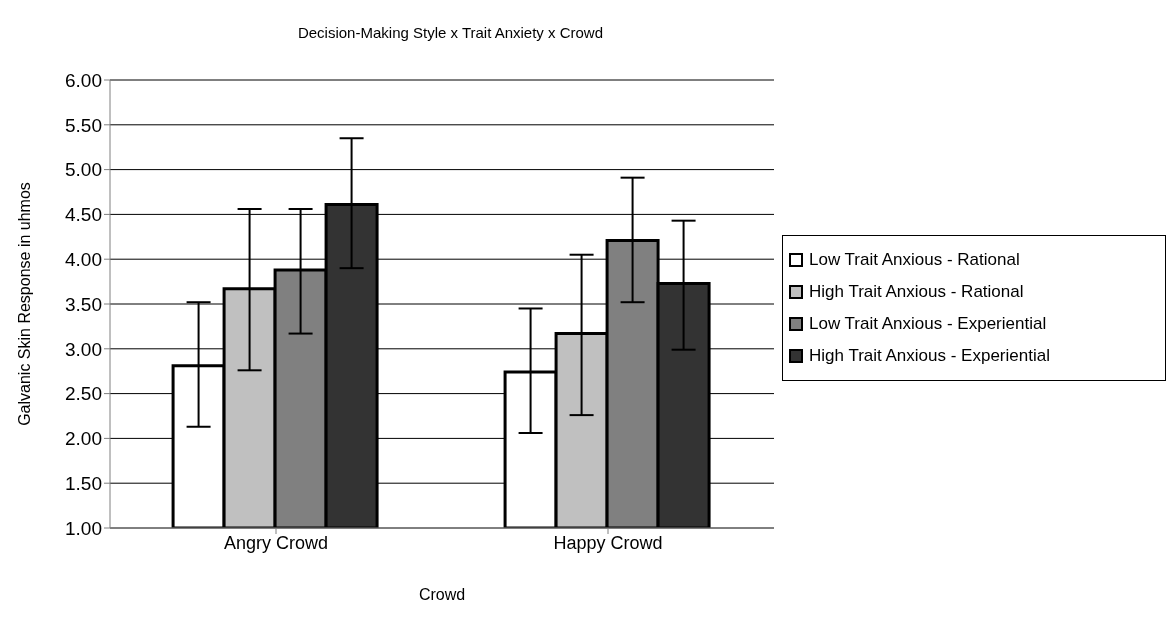 This screenshot has width=1176, height=618. I want to click on y-tick-label: 5.50, so click(83, 125).